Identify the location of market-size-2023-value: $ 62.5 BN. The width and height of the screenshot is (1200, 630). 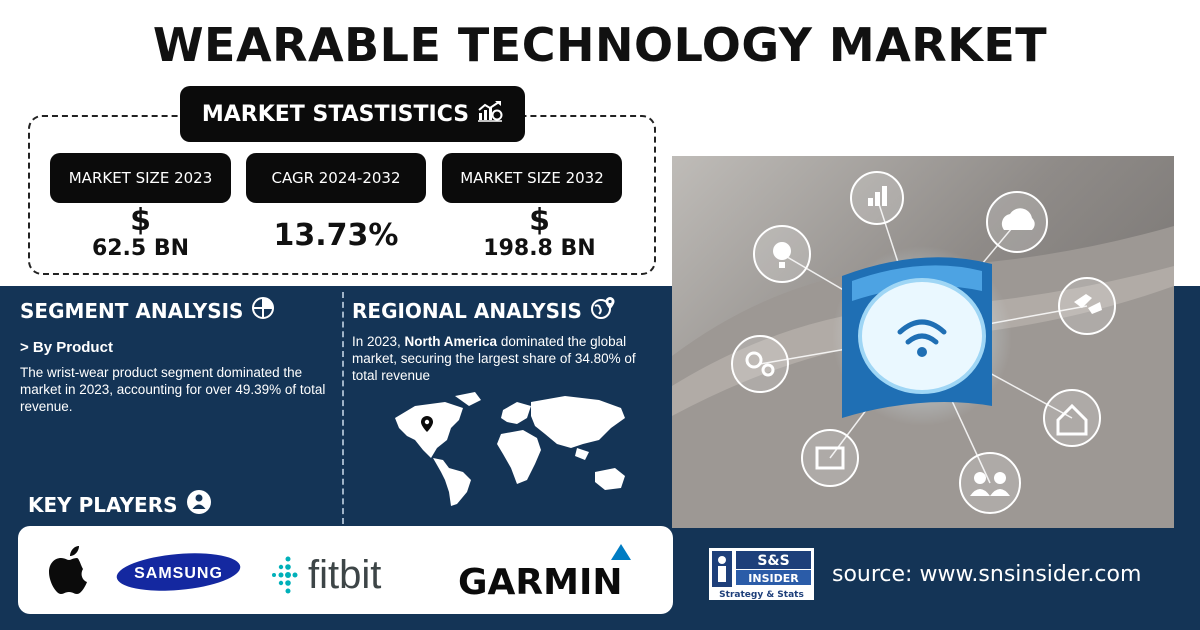
(140, 232).